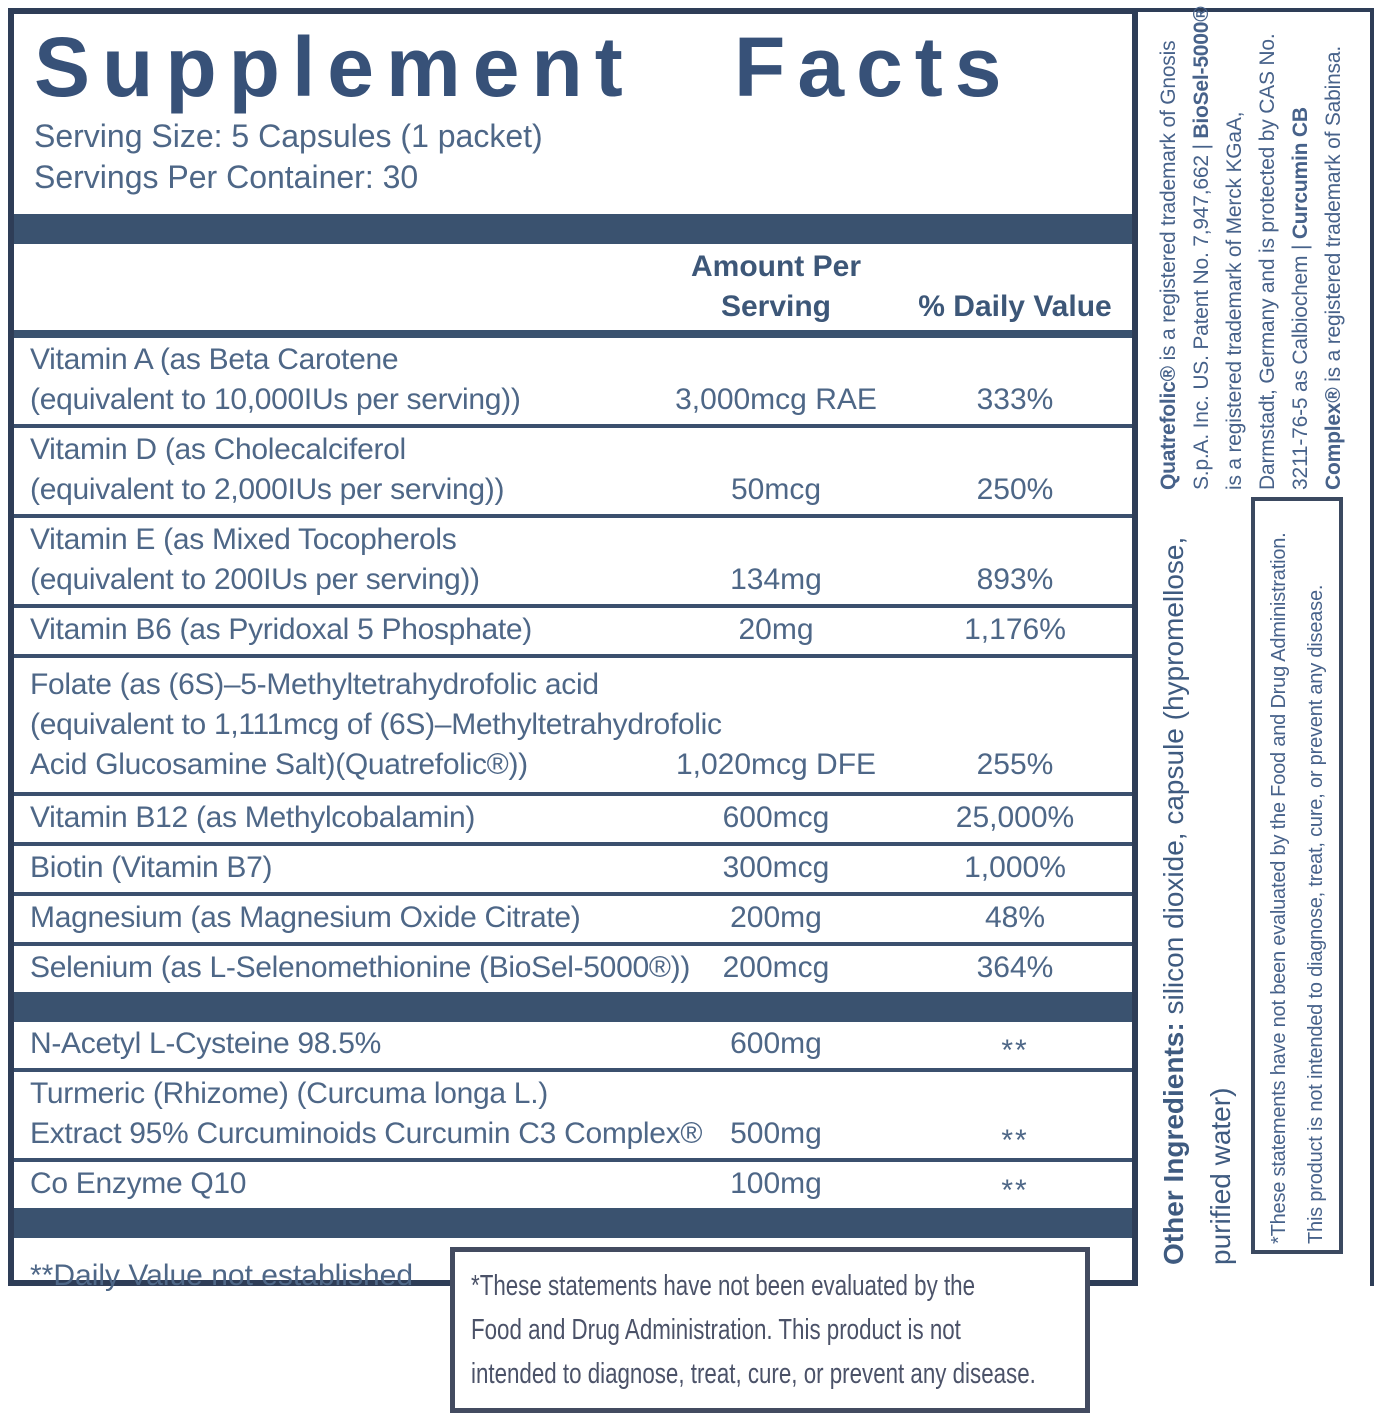 The width and height of the screenshot is (1376, 1415). I want to click on panel-title: Supplement Facts, so click(524, 67).